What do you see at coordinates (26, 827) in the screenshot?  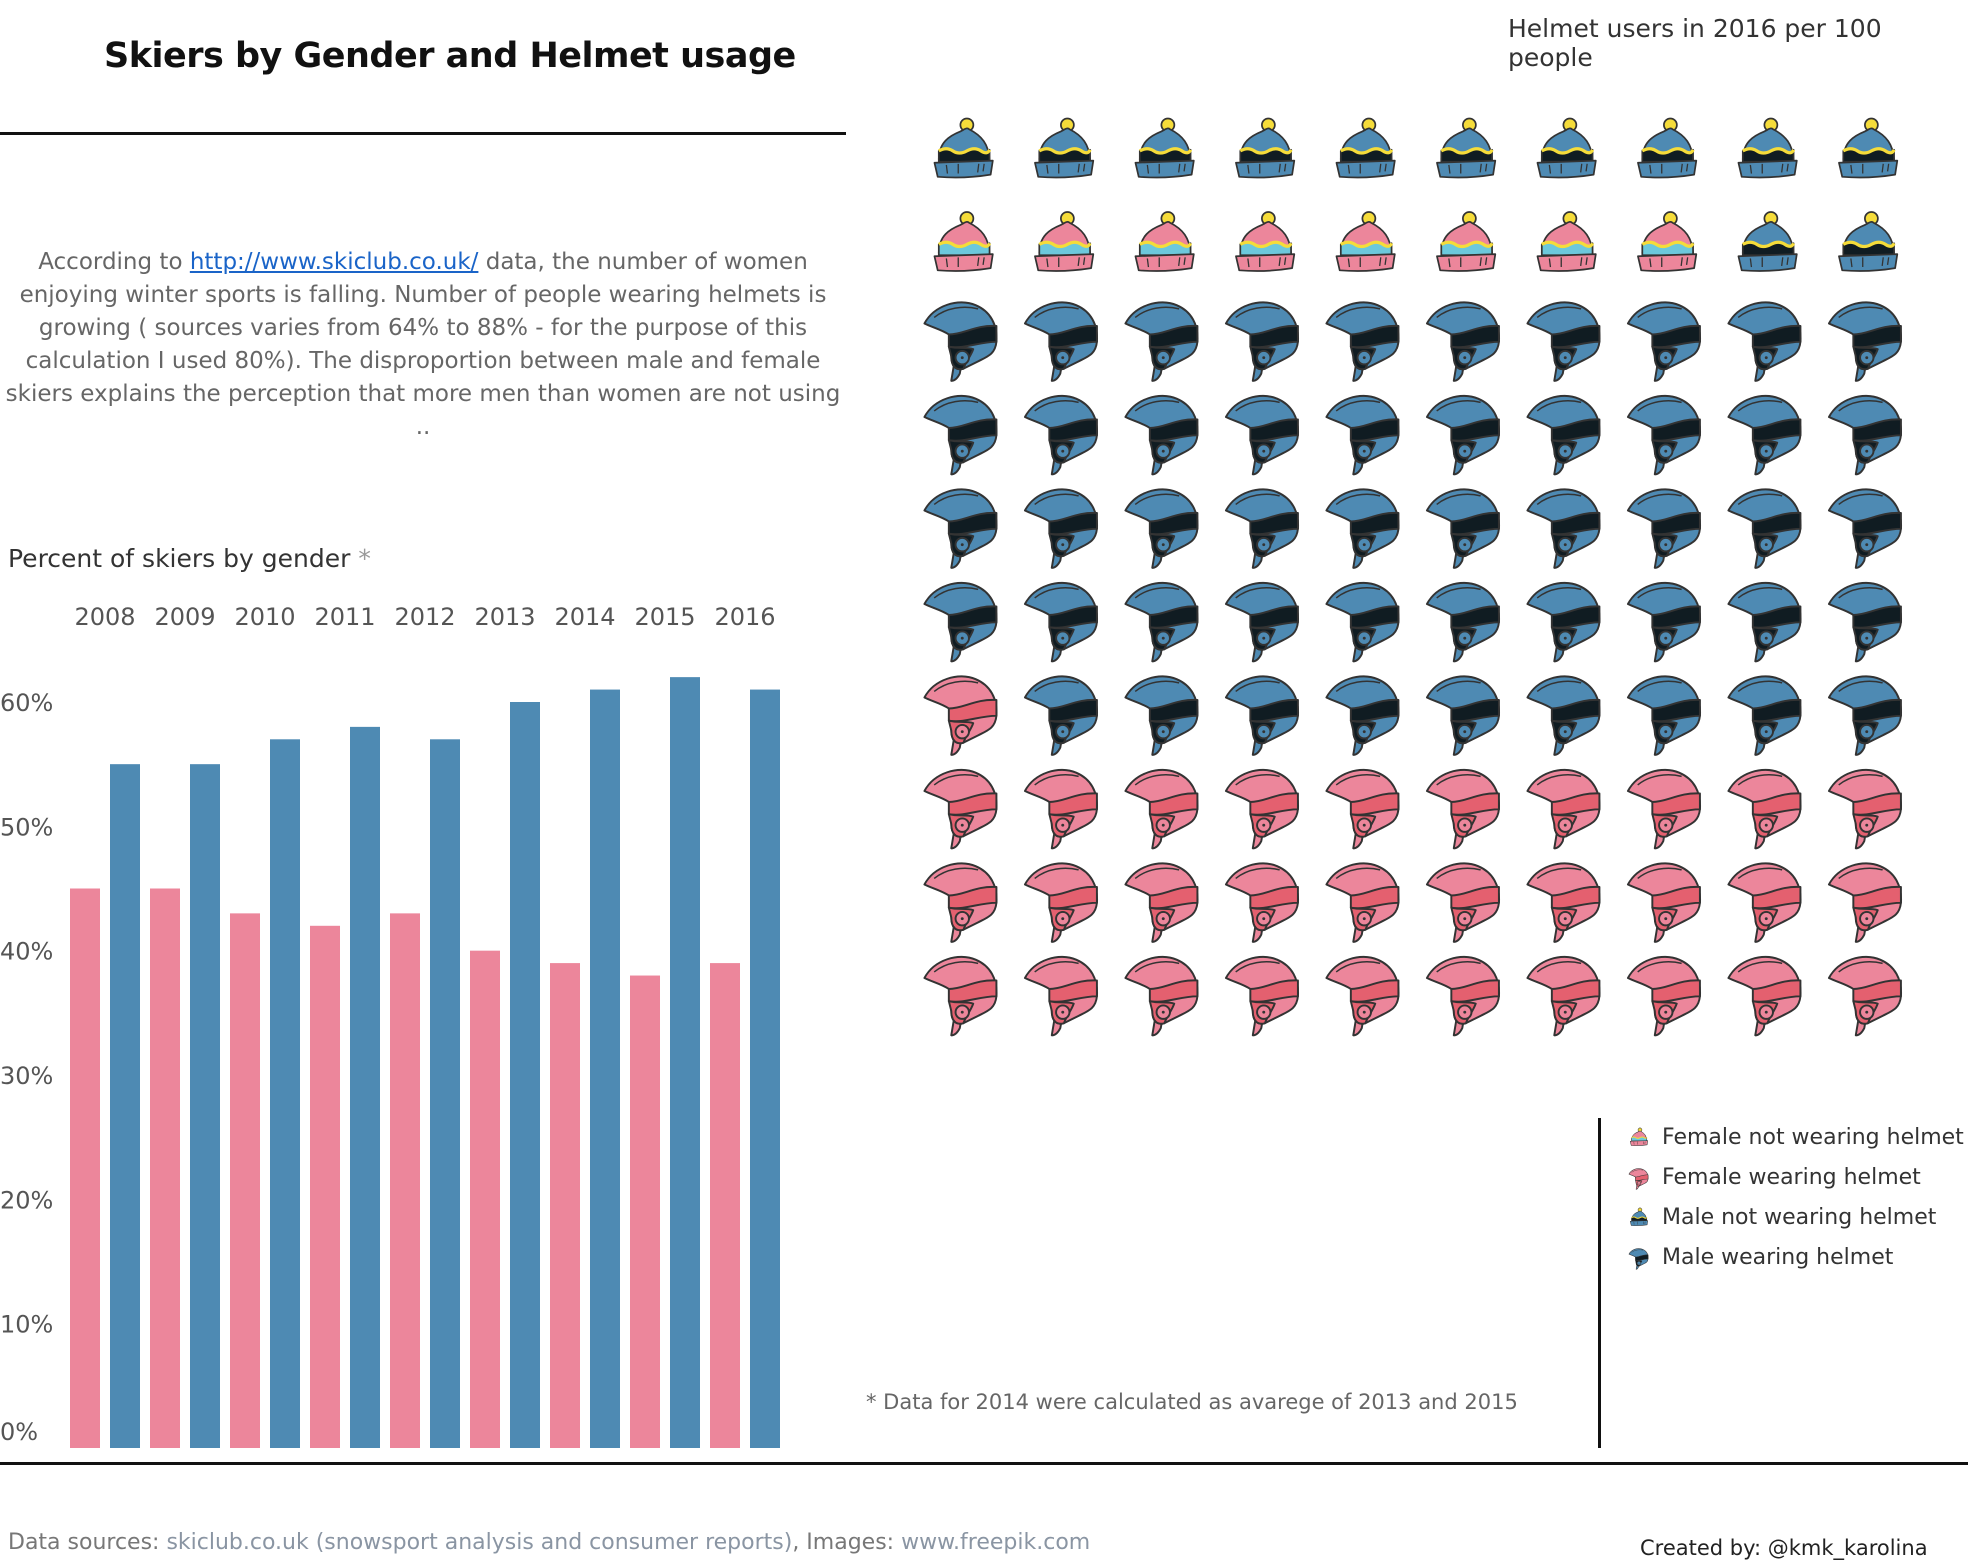 I see `y-tick-label: 50%` at bounding box center [26, 827].